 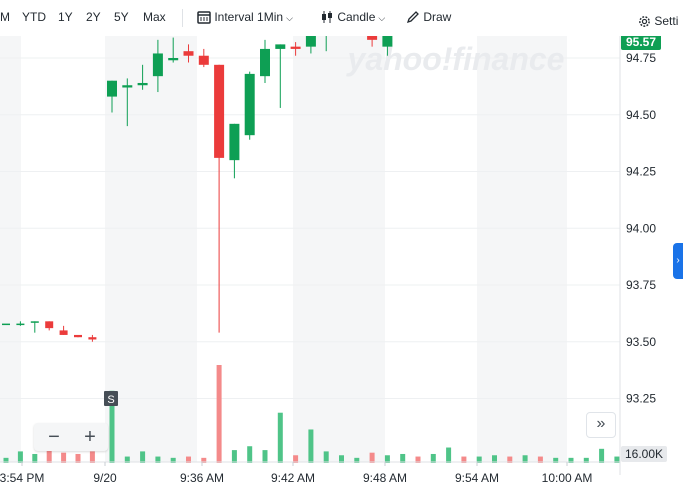 What do you see at coordinates (385, 478) in the screenshot?
I see `x-tick-label: 9:48 AM` at bounding box center [385, 478].